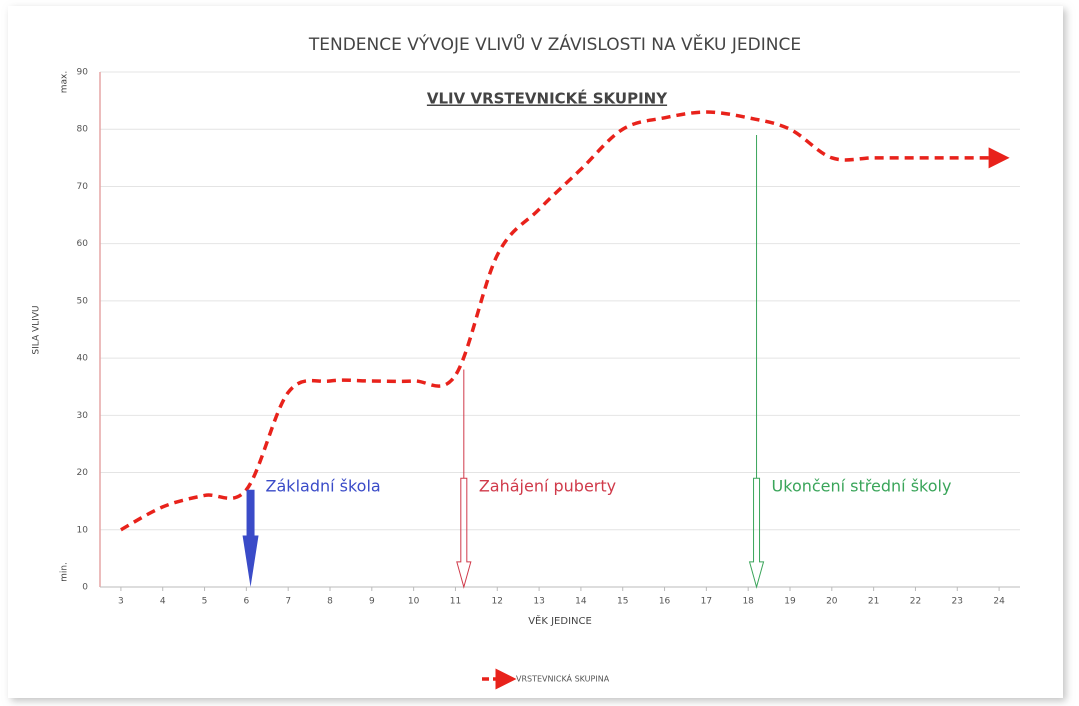  I want to click on x-tick-label: 23, so click(957, 602).